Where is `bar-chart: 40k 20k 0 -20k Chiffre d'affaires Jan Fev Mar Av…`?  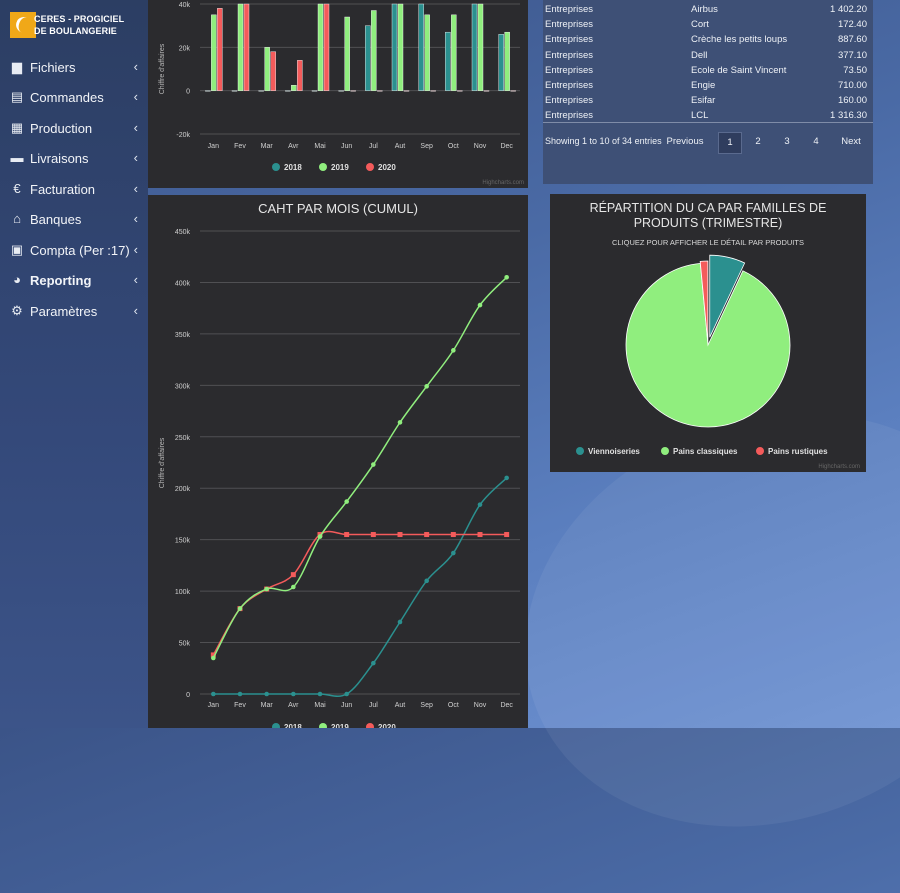
bar-chart: 40k 20k 0 -20k Chiffre d'affaires Jan Fev Mar Av… is located at coordinates (341, 94).